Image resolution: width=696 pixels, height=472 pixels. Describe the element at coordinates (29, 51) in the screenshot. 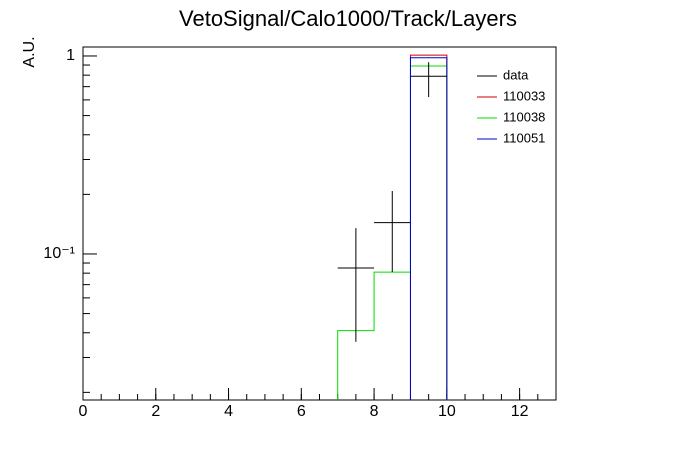

I see `y-axis-label: A.U.` at that location.